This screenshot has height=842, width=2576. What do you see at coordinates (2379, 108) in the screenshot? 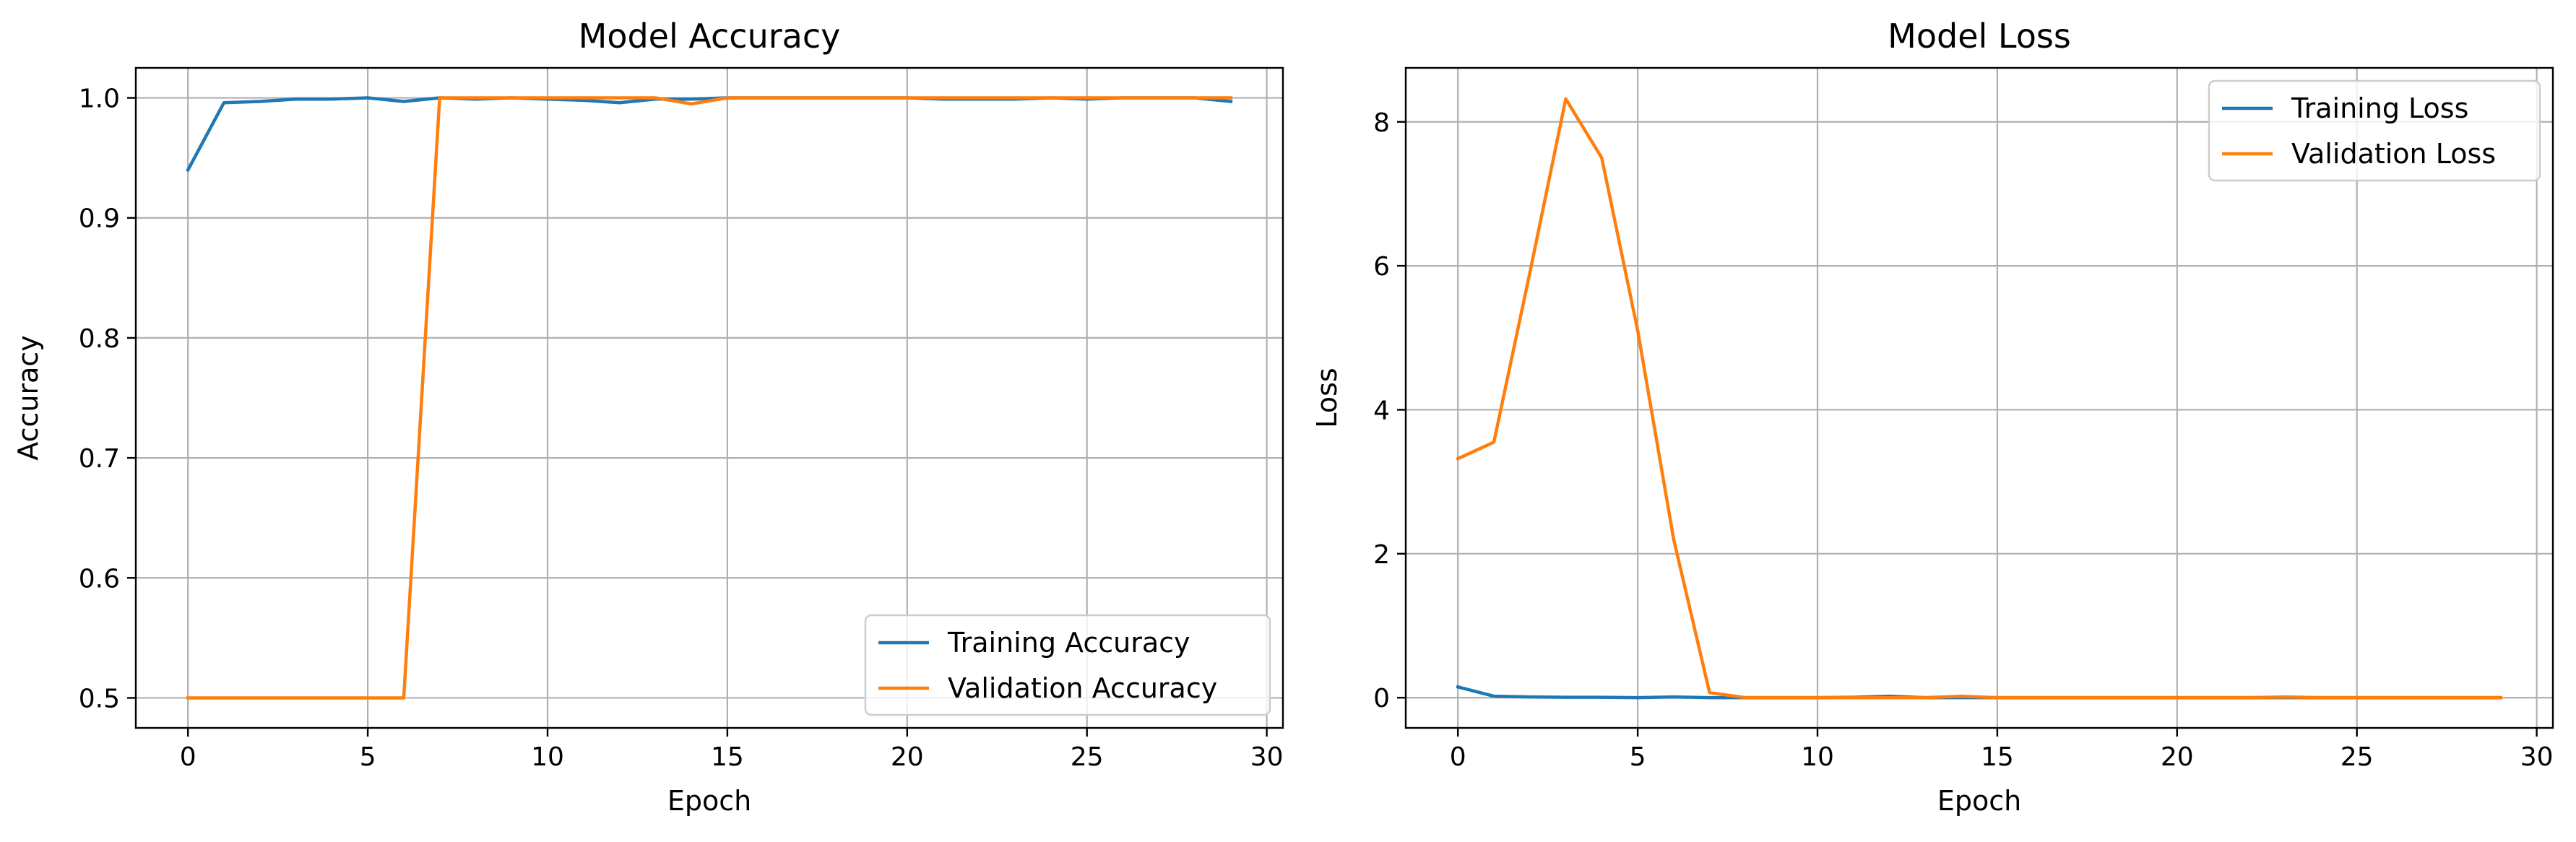
I see `loss-legend-label-training: Training Loss` at bounding box center [2379, 108].